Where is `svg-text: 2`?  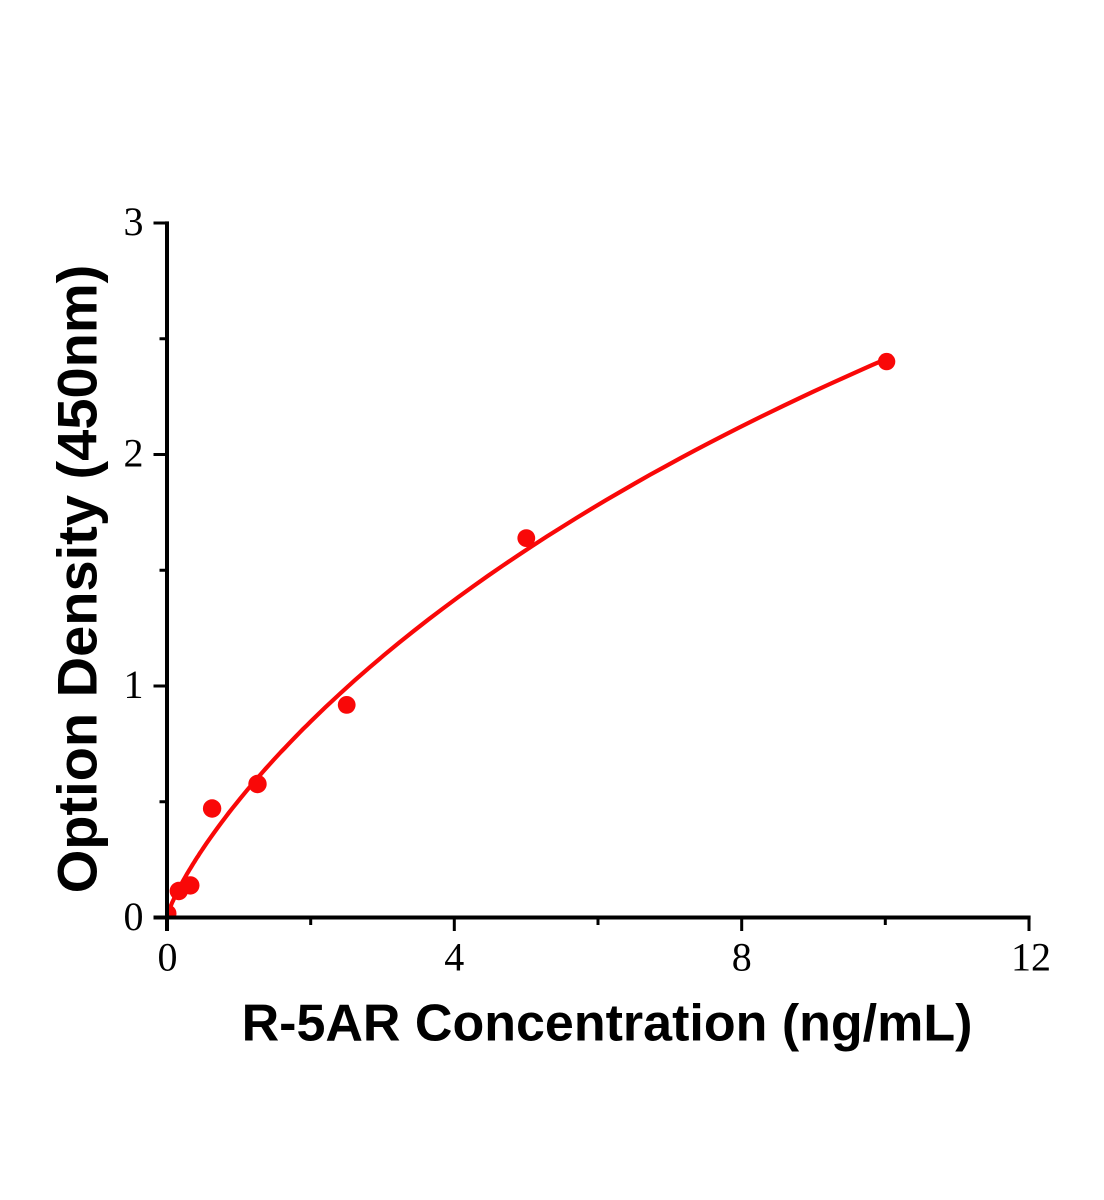
svg-text: 2 is located at coordinates (134, 453).